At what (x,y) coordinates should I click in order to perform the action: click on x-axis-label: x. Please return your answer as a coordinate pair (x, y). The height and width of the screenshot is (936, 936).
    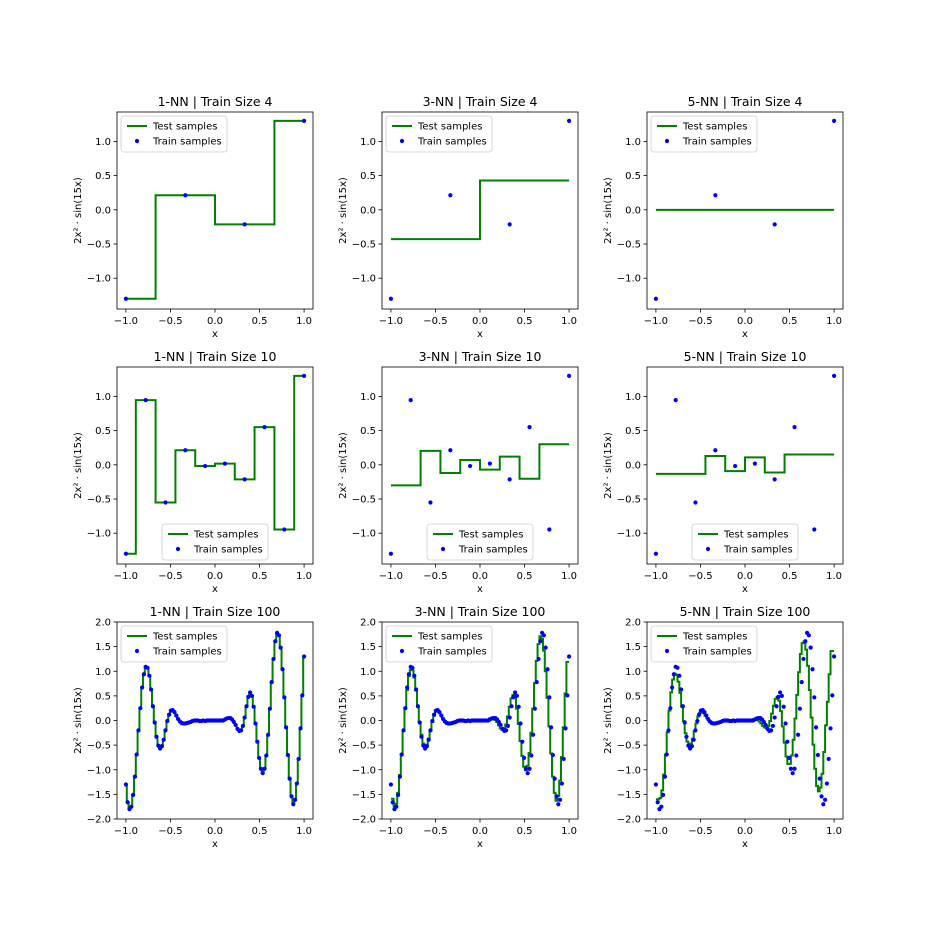
    Looking at the image, I should click on (745, 334).